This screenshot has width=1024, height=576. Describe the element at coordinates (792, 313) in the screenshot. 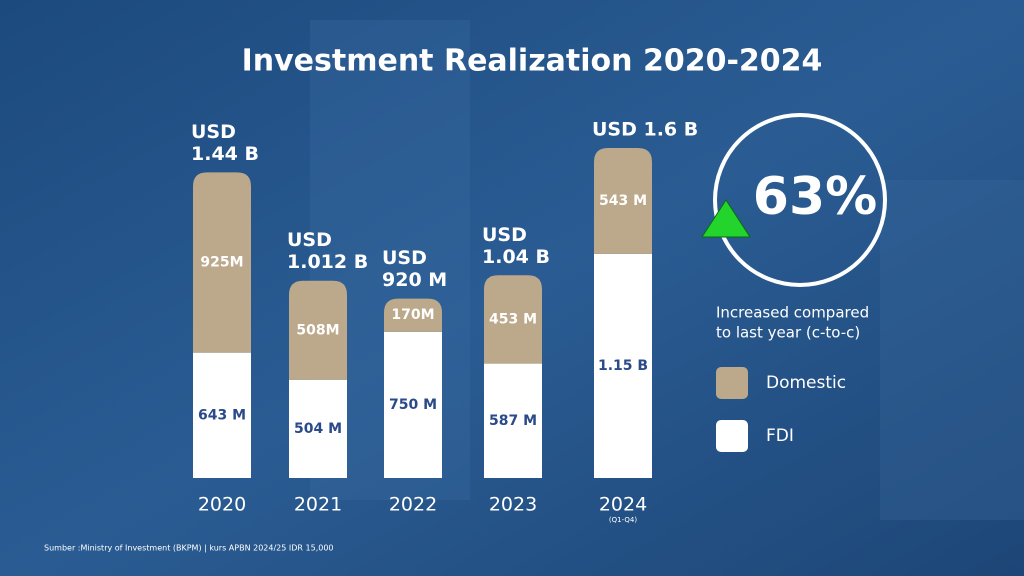

I see `badge-caption: Increased compared` at that location.